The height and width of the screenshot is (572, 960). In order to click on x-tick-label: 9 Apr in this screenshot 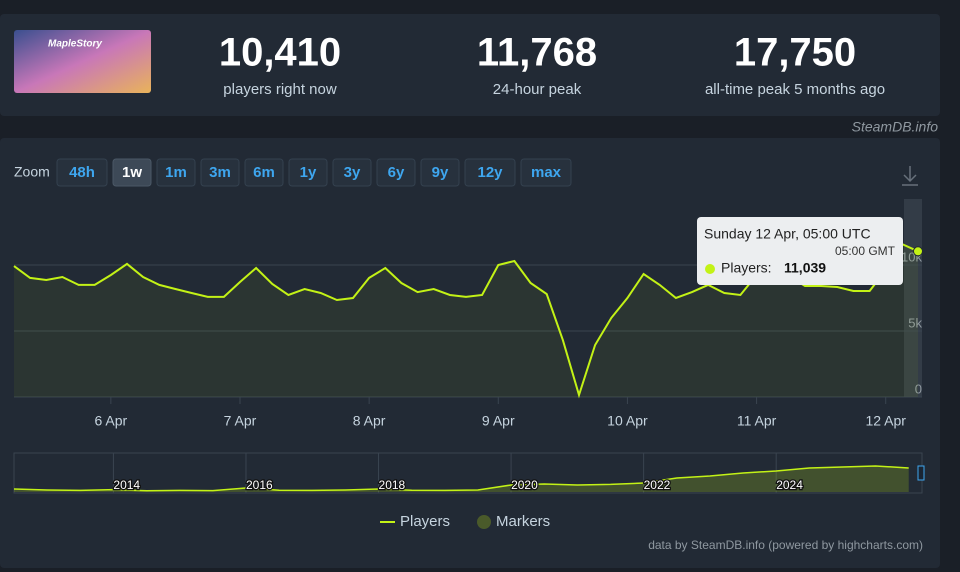, I will do `click(498, 421)`.